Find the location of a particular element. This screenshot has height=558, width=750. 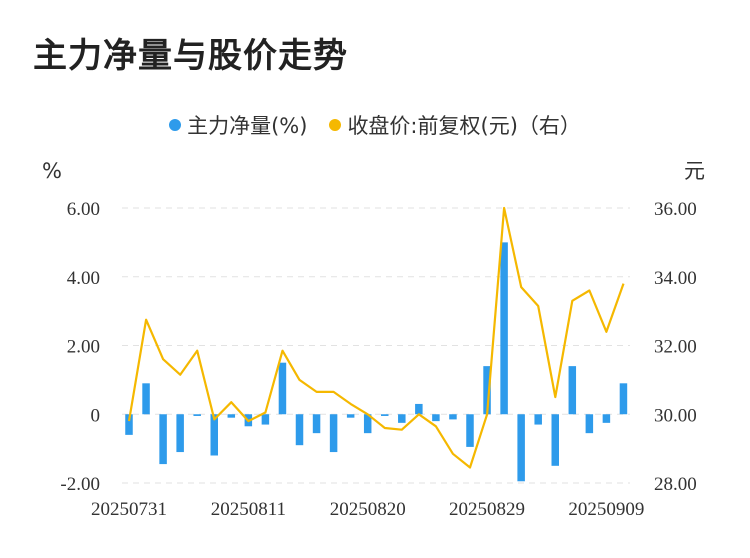

left-axis-tick-label: 0 is located at coordinates (96, 415).